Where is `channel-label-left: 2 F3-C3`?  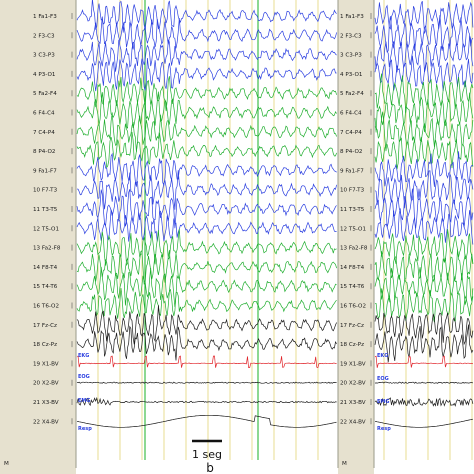 channel-label-left: 2 F3-C3 is located at coordinates (44, 36).